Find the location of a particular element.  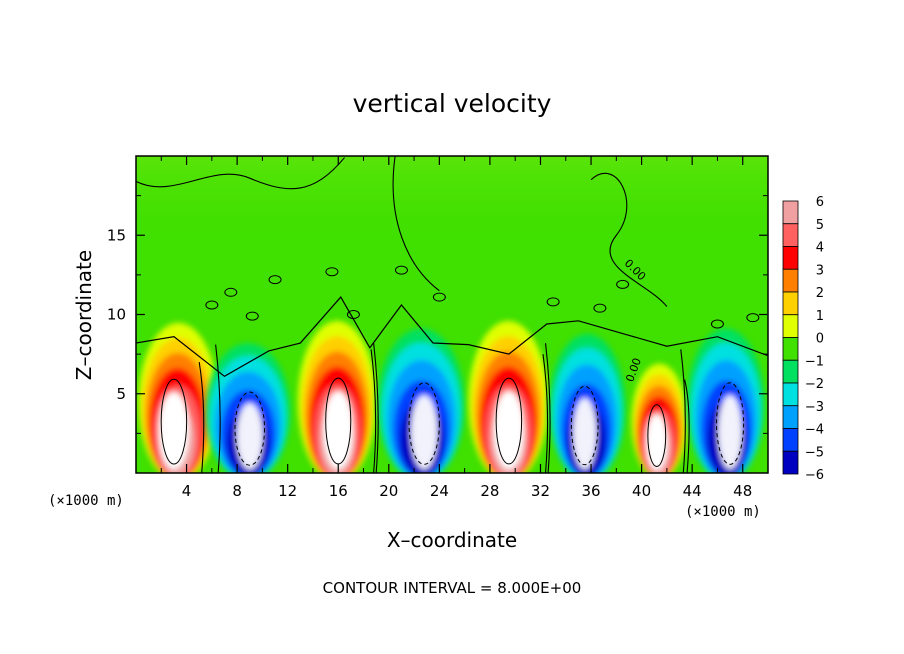

colorbar-label: 3 is located at coordinates (820, 270).